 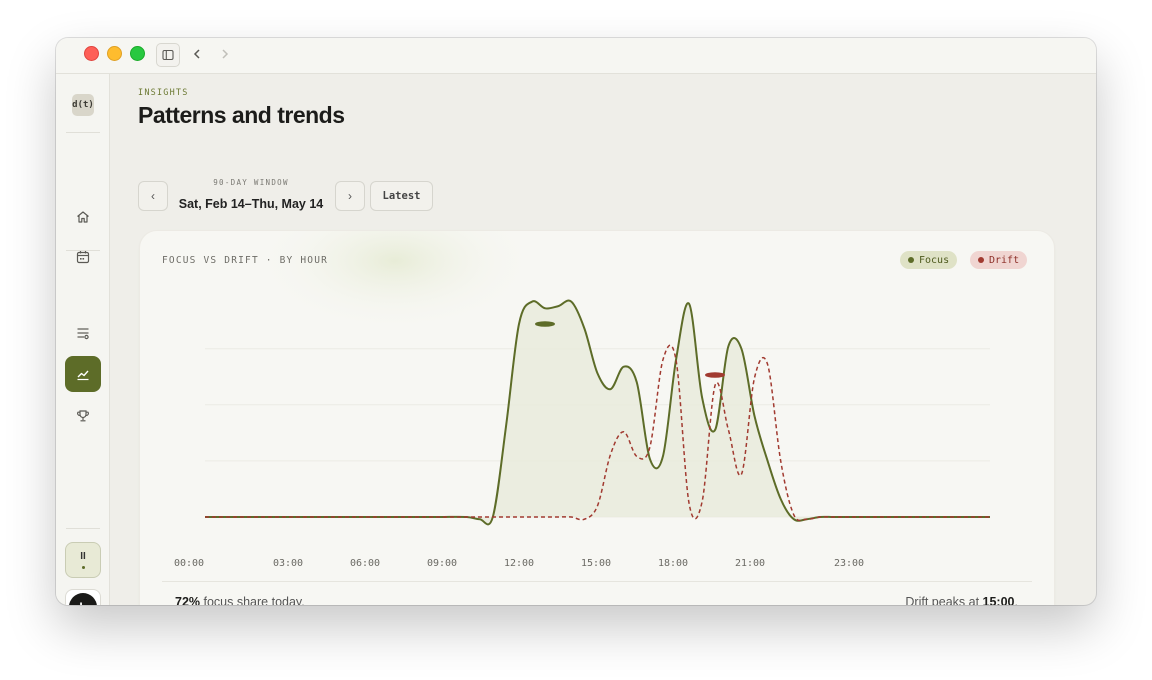 I want to click on sidebar-item-calendar, so click(x=83, y=257).